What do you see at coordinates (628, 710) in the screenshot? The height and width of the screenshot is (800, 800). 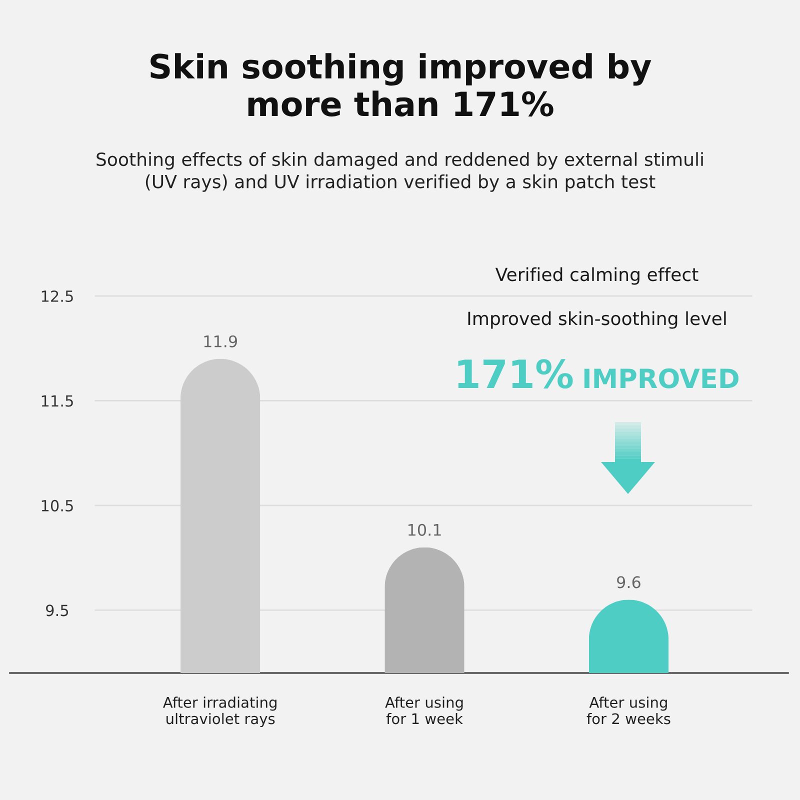 I see `x-tick-label: After using for 2 weeks` at bounding box center [628, 710].